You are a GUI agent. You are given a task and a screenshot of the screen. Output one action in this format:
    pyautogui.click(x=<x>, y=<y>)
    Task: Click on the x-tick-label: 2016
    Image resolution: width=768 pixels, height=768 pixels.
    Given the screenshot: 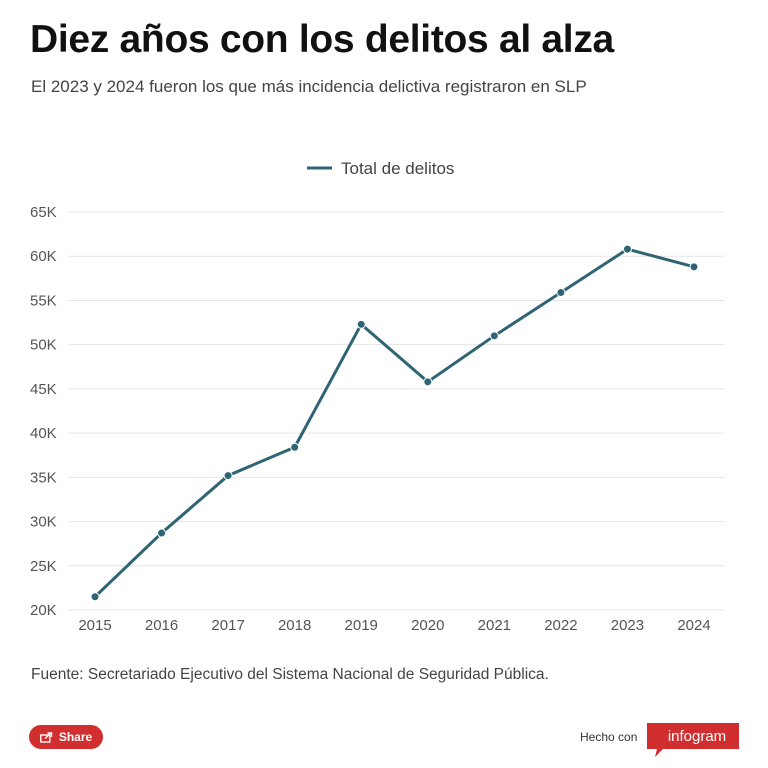 What is the action you would take?
    pyautogui.click(x=161, y=625)
    